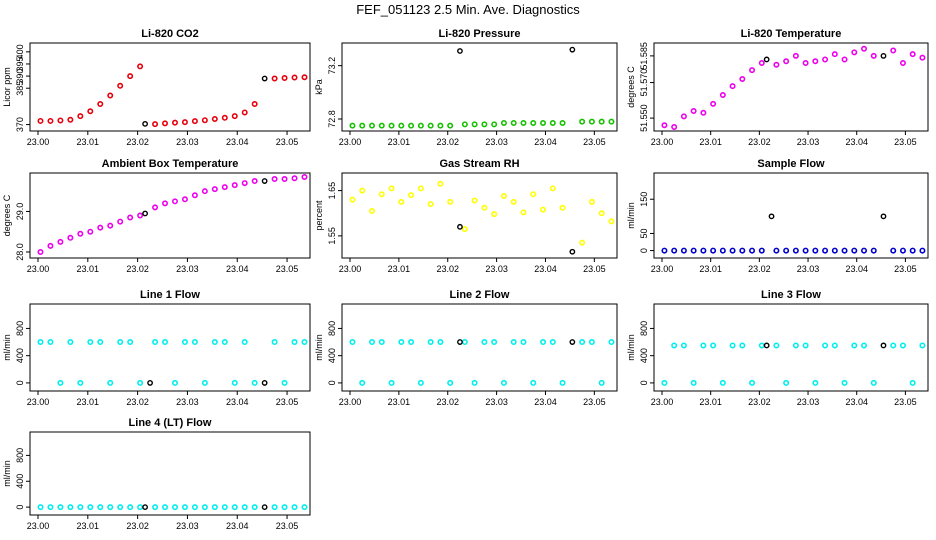 The image size is (936, 540). What do you see at coordinates (170, 423) in the screenshot?
I see `panel-title: Line 4 (LT) Flow` at bounding box center [170, 423].